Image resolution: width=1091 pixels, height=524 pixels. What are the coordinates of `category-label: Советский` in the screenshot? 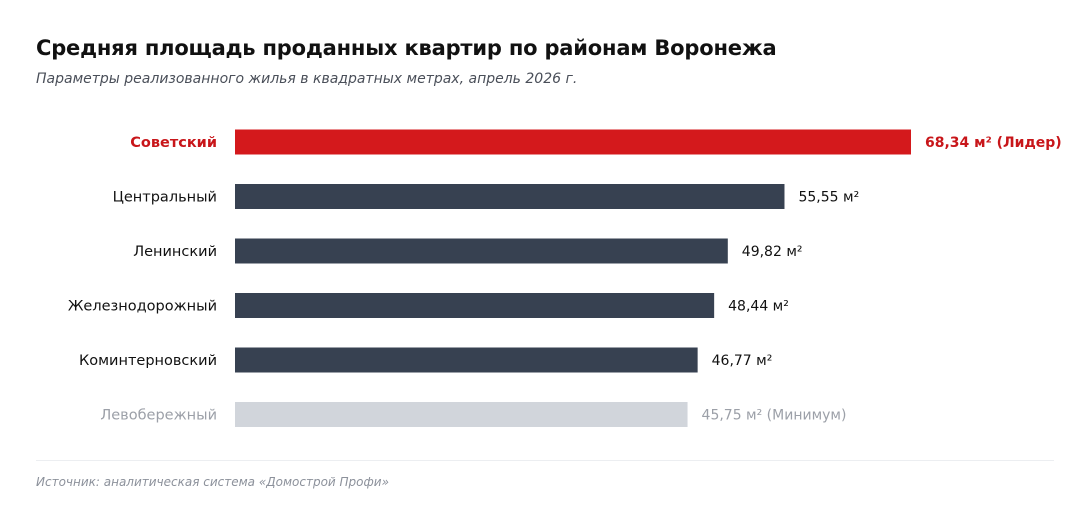 It's located at (173, 143).